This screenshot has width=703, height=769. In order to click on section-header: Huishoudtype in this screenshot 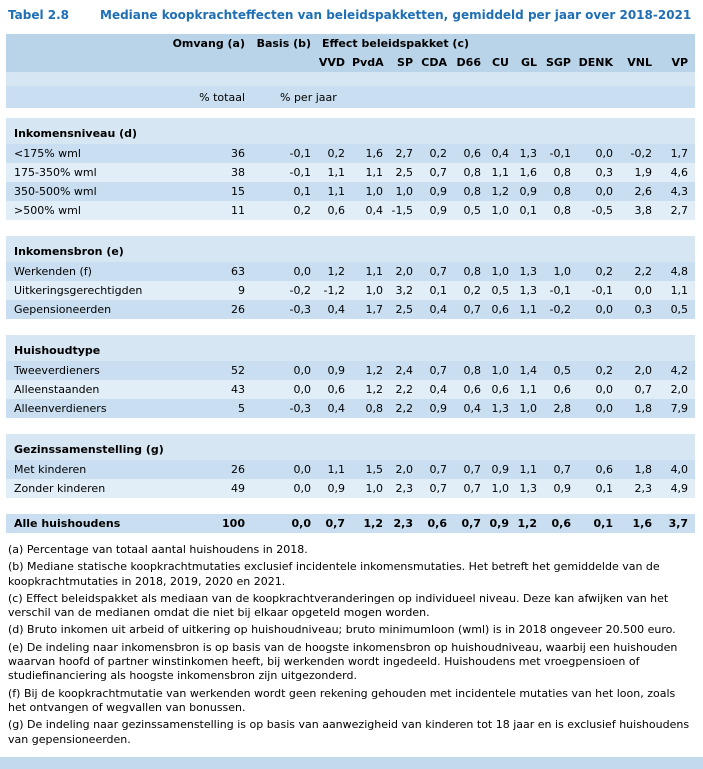, I will do `click(351, 348)`.